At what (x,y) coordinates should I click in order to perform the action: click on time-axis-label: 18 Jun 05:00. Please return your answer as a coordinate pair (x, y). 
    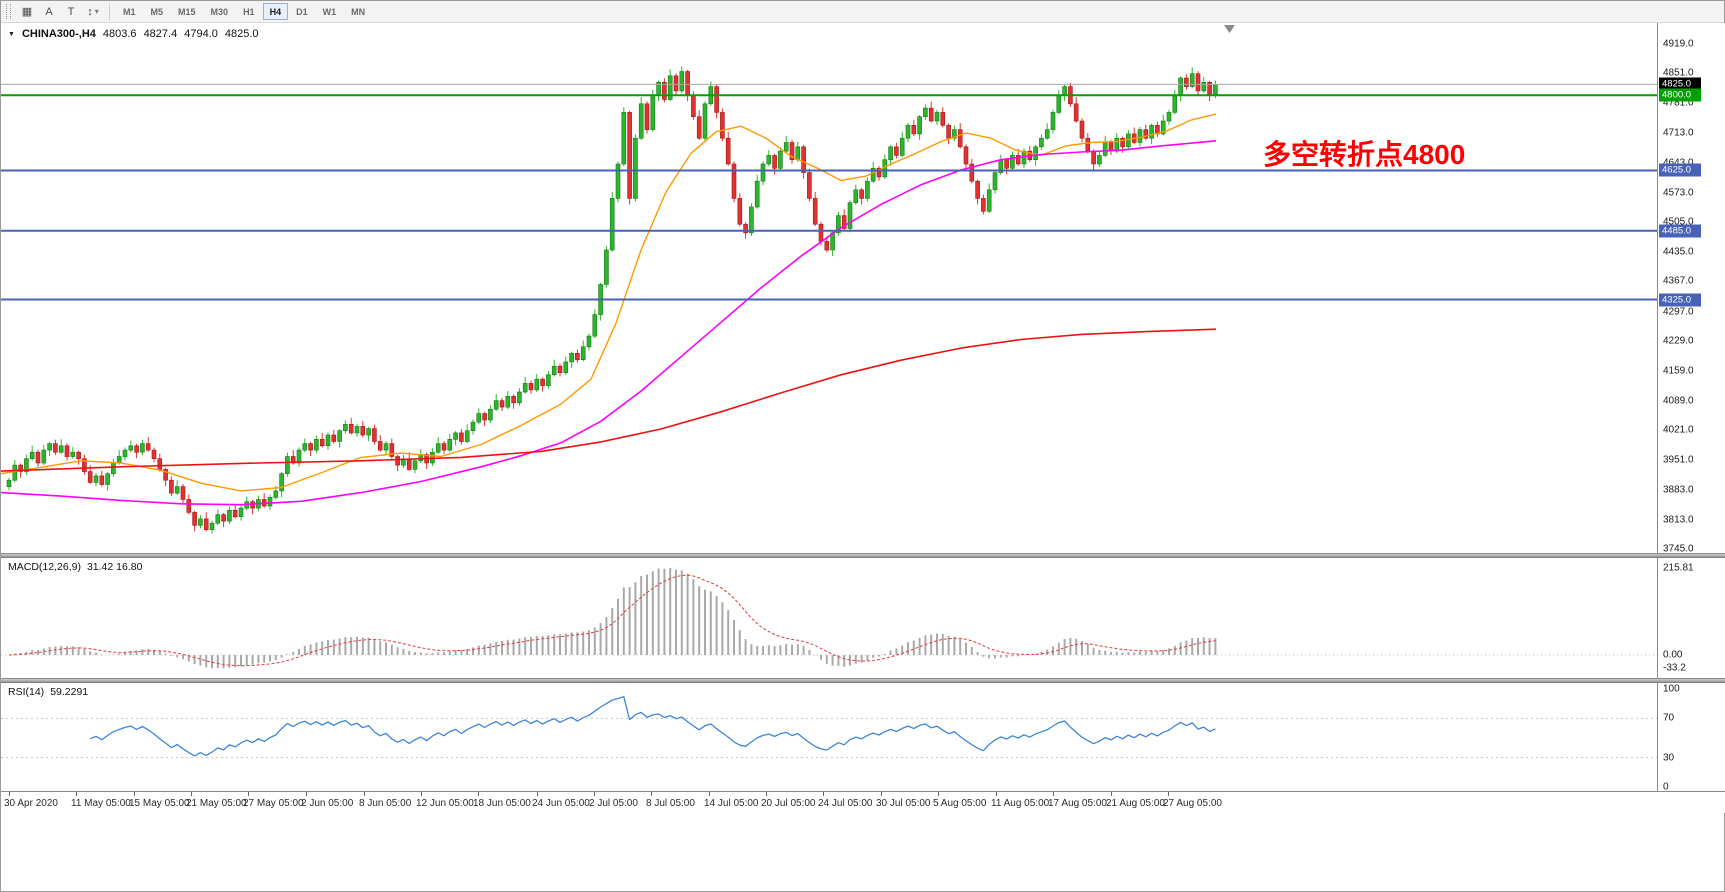
    Looking at the image, I should click on (502, 803).